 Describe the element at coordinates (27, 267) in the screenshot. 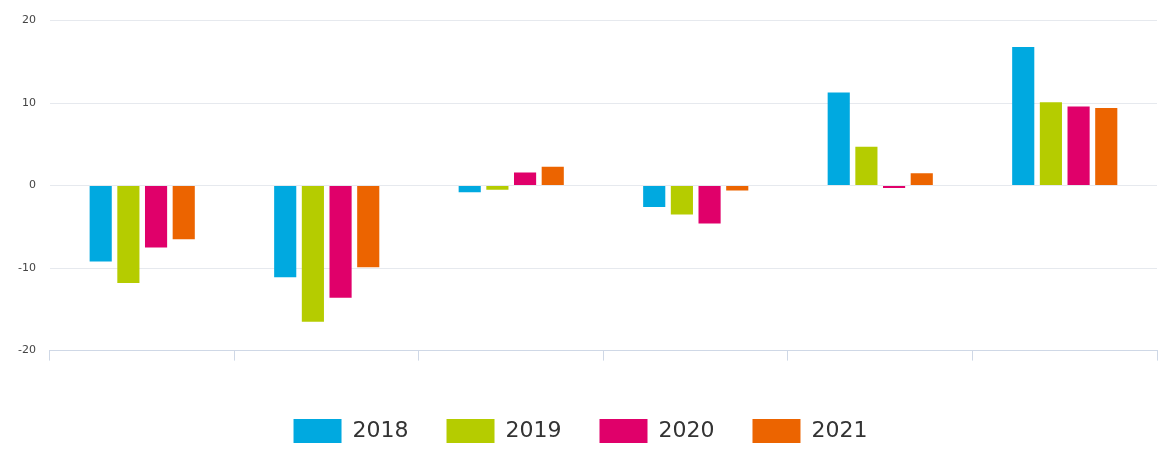

I see `y-tick-label: -10` at that location.